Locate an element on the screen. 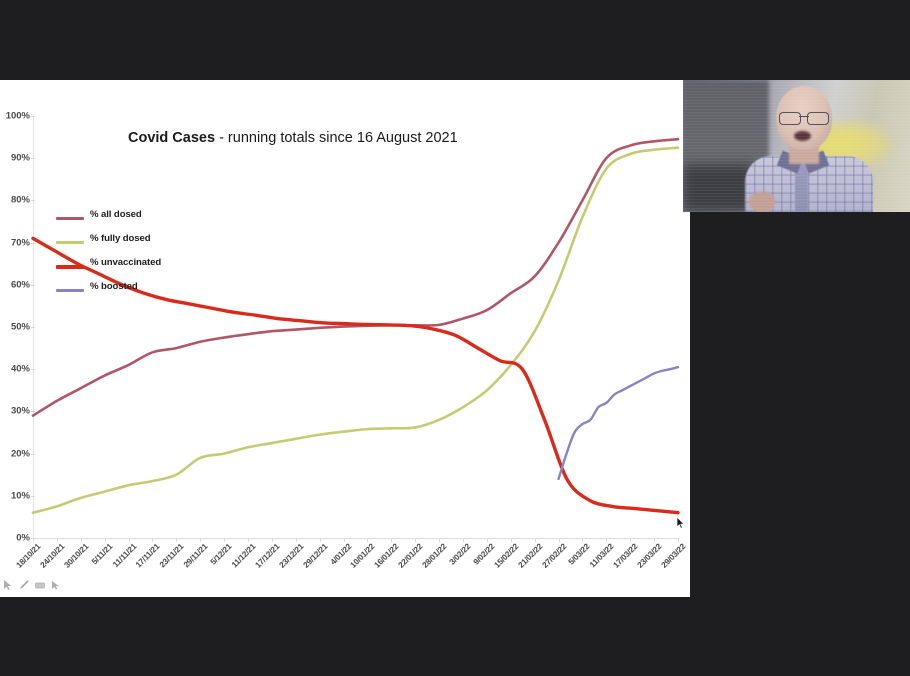 This screenshot has height=676, width=910. y-axis-tick-label: 10% is located at coordinates (20, 496).